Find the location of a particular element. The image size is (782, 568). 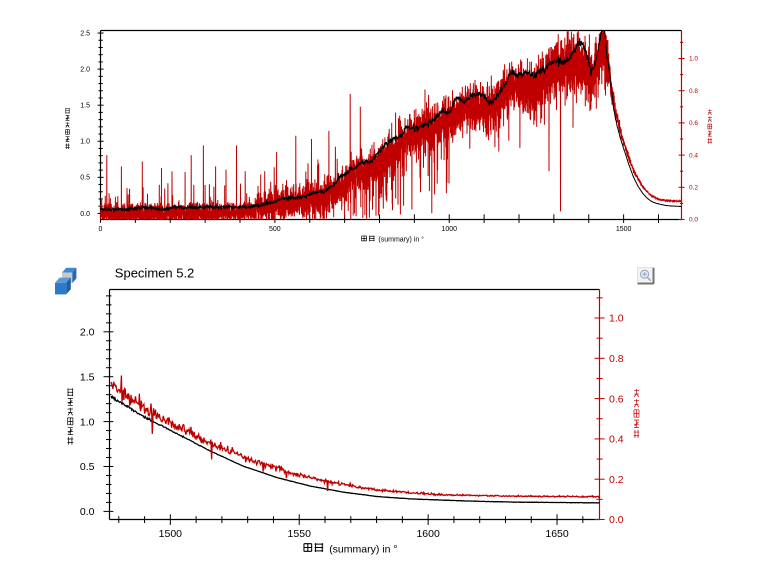

svg-text: 1650 is located at coordinates (557, 534).